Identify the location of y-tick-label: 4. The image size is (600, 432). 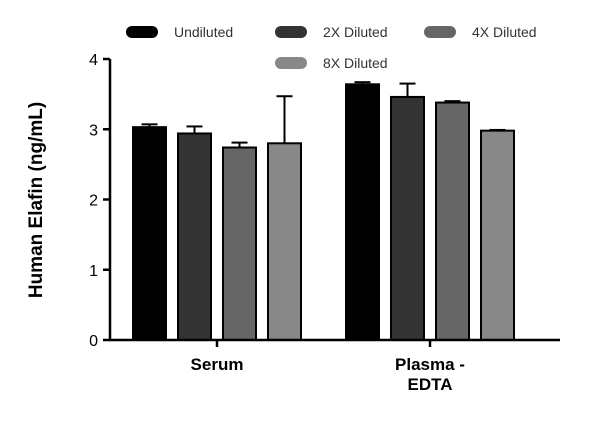
(93, 60).